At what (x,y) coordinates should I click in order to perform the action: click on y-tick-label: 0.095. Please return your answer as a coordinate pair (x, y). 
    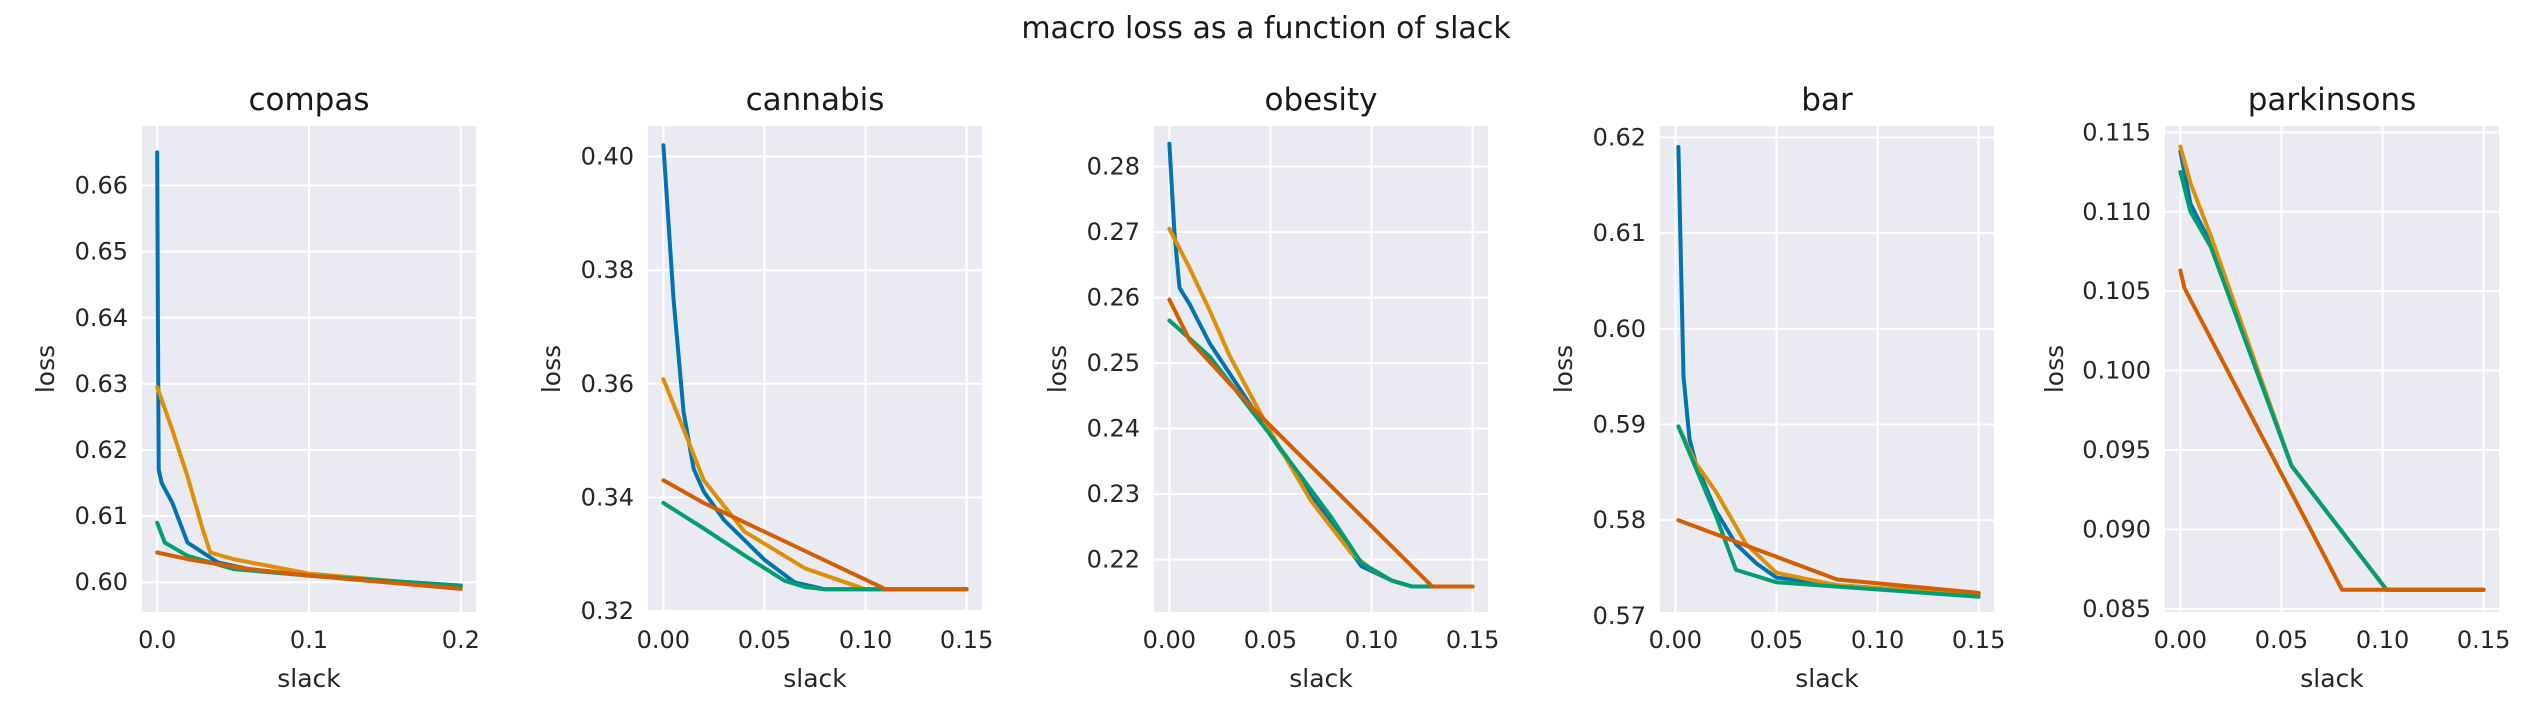
    Looking at the image, I should click on (2116, 450).